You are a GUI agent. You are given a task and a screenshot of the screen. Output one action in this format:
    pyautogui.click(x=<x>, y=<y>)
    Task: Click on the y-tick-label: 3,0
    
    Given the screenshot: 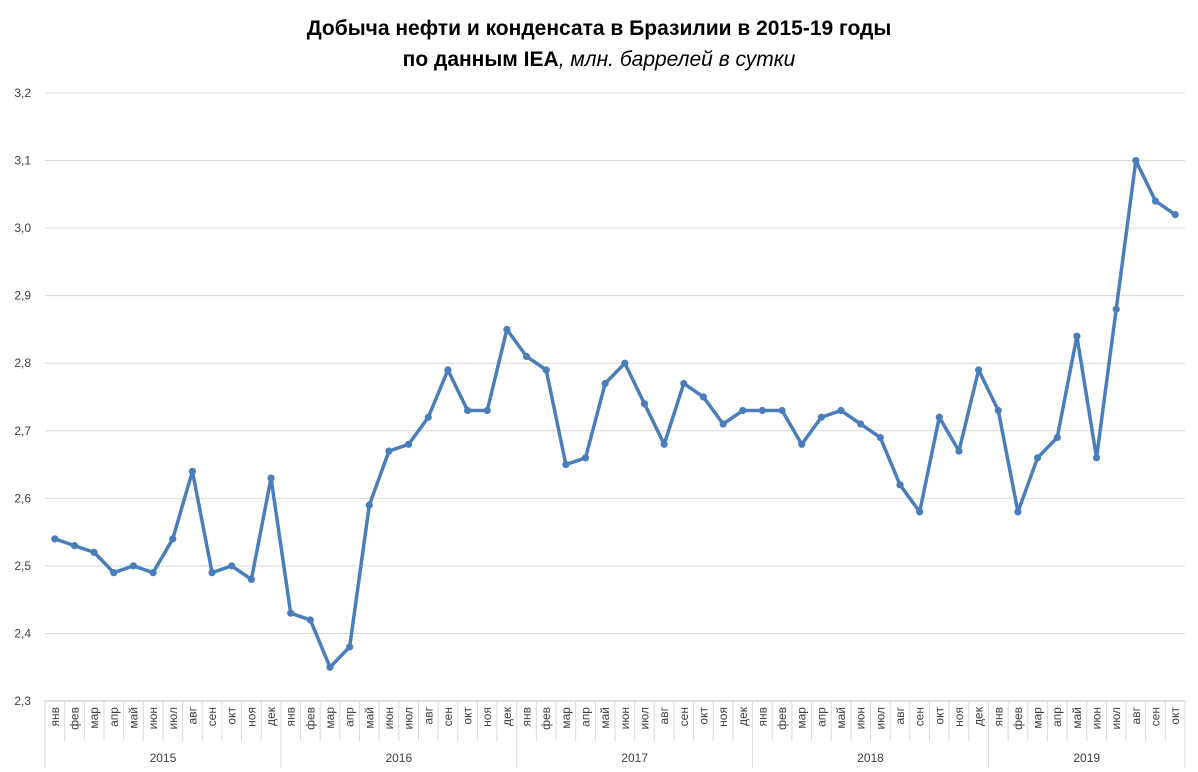 What is the action you would take?
    pyautogui.click(x=22, y=228)
    